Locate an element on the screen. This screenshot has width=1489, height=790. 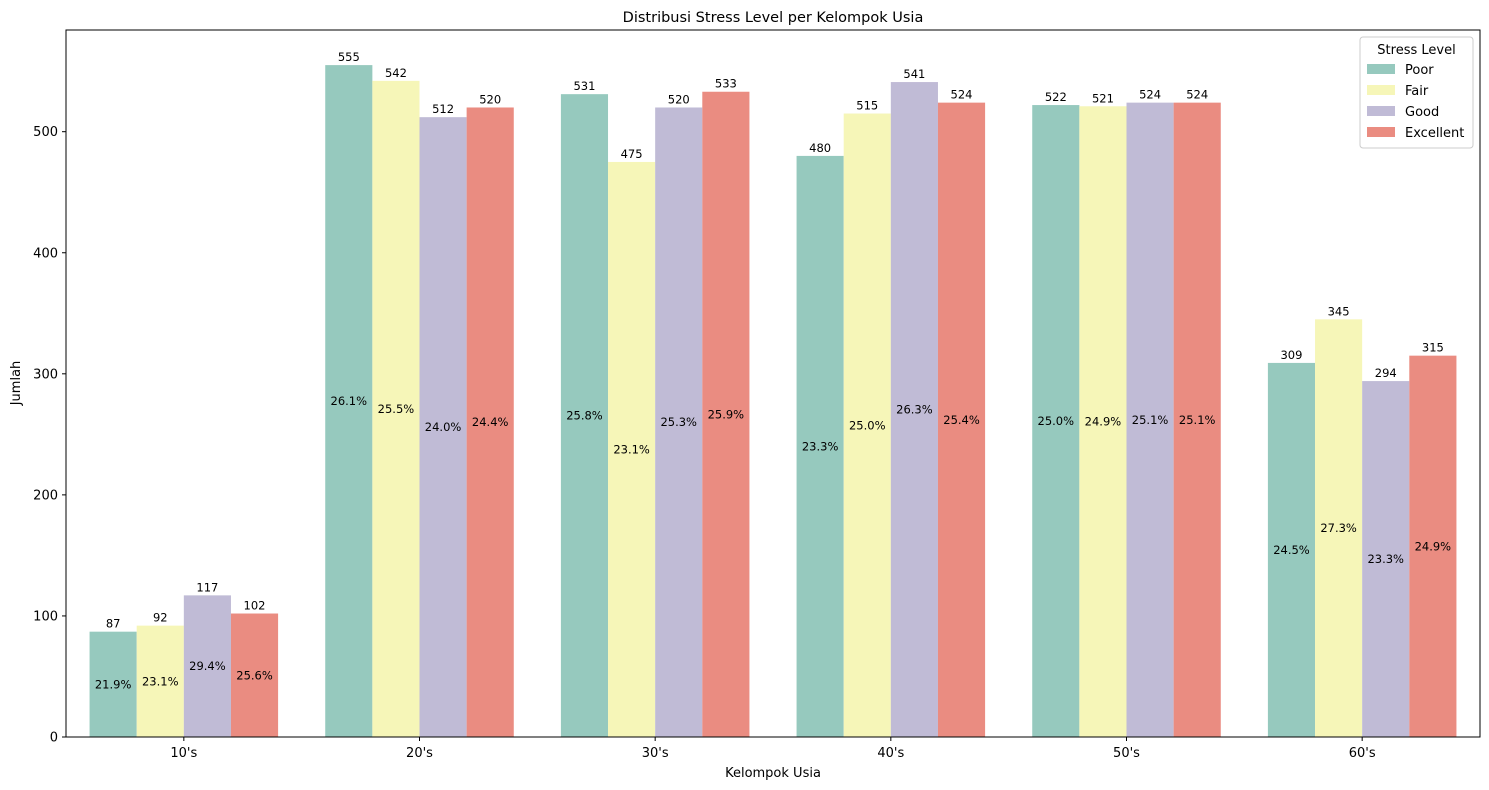
bar-value-label: 315 is located at coordinates (1433, 348).